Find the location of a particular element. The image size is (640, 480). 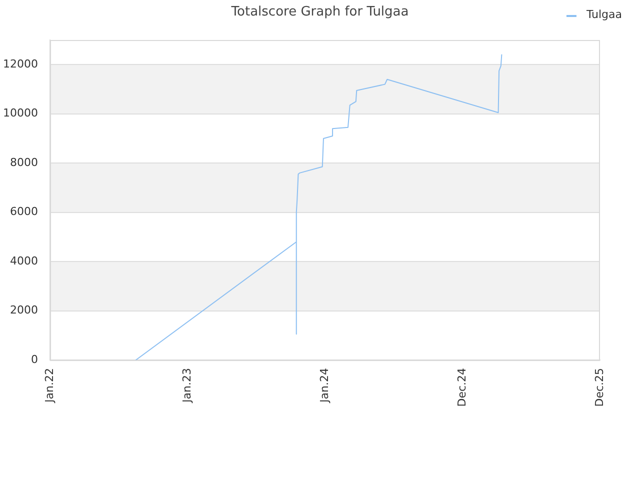

y-tick-label: 10000 is located at coordinates (20, 113).